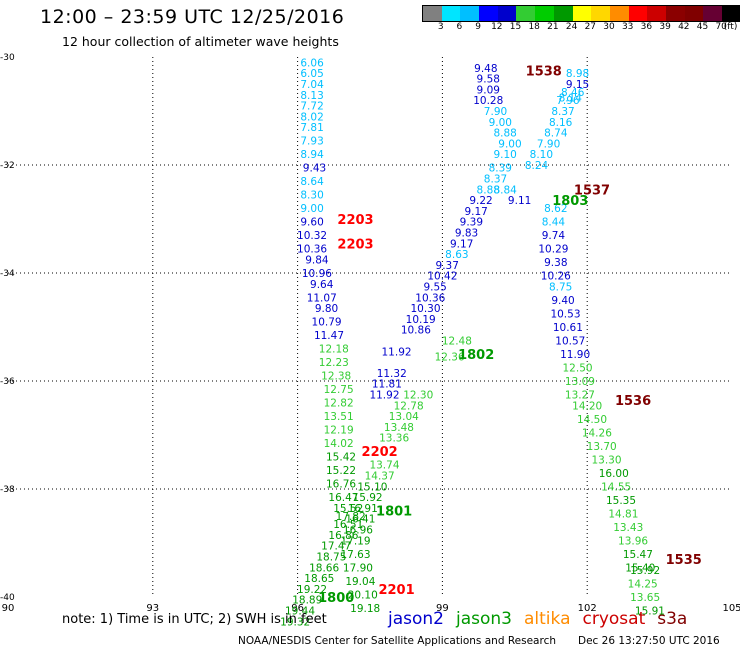  Describe the element at coordinates (570, 342) in the screenshot. I see `wave-height-label: 10.57` at that location.